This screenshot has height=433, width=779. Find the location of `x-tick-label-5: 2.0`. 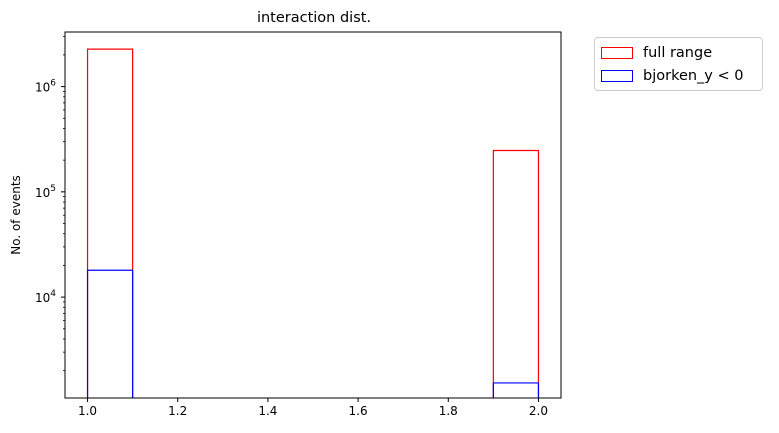

x-tick-label-5: 2.0 is located at coordinates (538, 411).